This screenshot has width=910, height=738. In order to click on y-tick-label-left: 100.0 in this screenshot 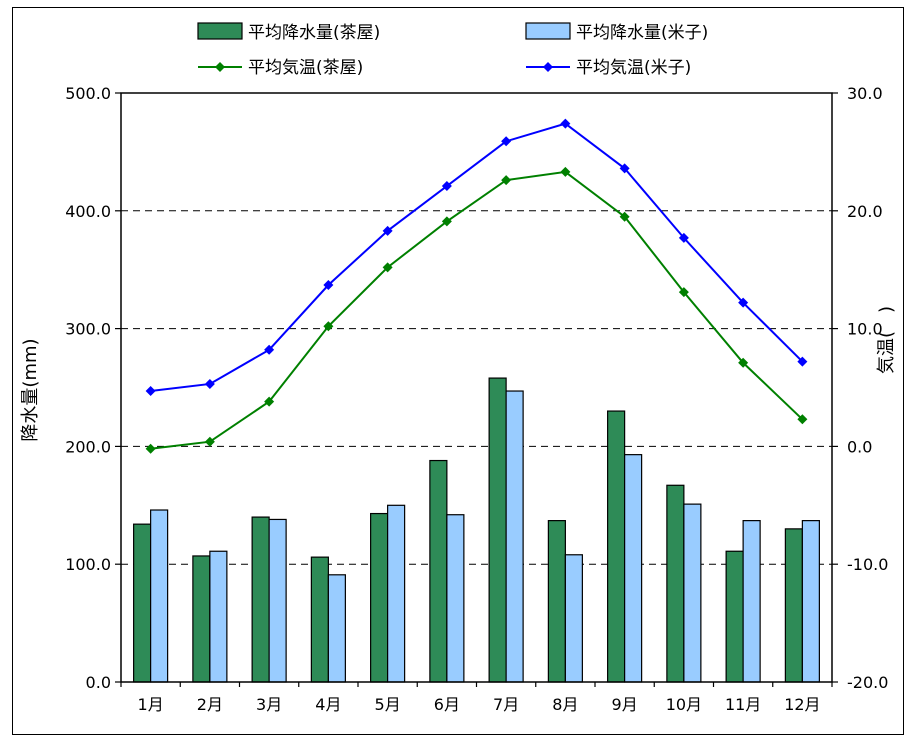, I will do `click(88, 564)`.